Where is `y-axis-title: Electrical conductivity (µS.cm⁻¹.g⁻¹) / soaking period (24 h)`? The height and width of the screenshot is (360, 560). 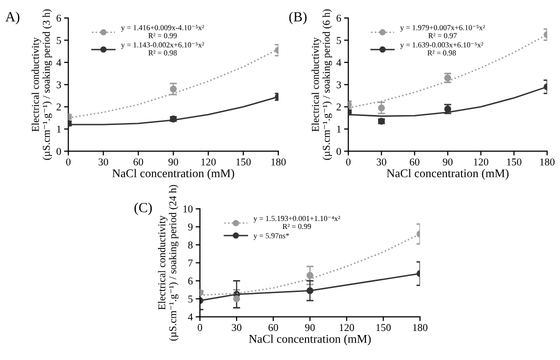 y-axis-title: Electrical conductivity (µS.cm⁻¹.g⁻¹) / soaking period (24 h) is located at coordinates (168, 262).